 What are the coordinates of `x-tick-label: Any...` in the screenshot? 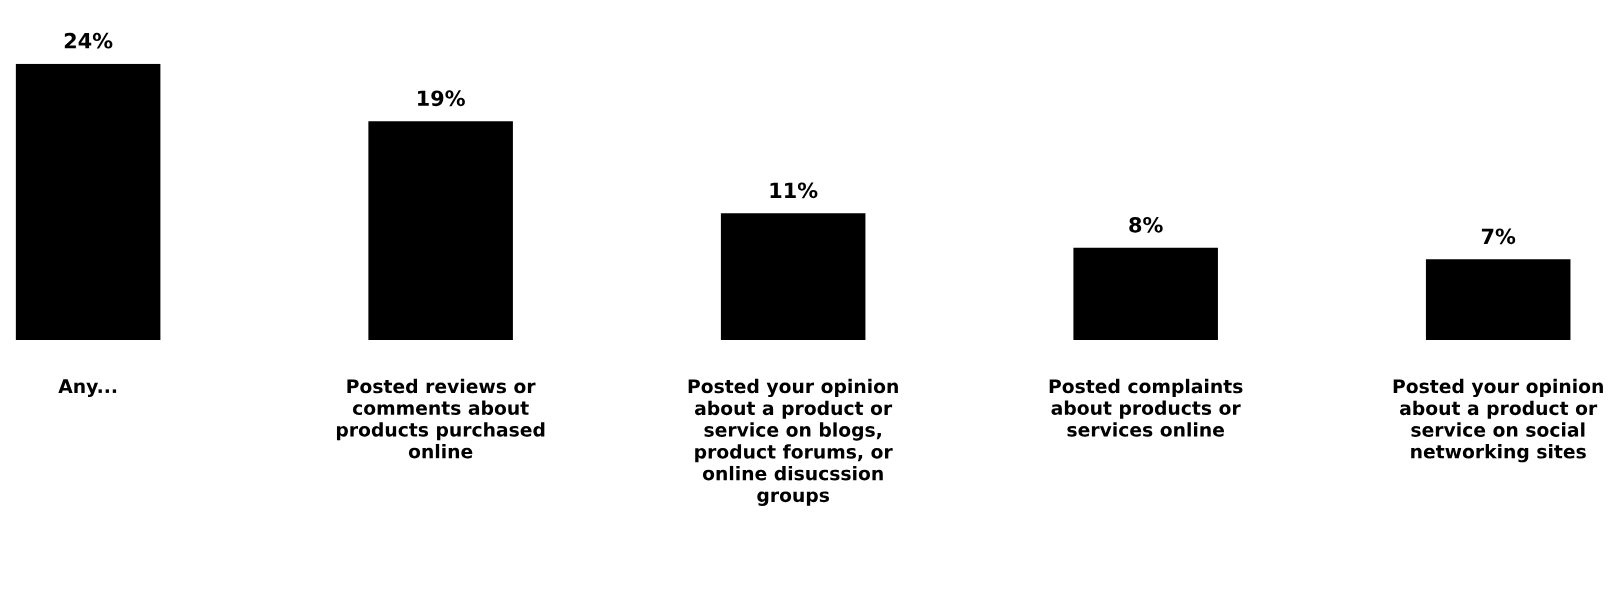 It's located at (87, 388).